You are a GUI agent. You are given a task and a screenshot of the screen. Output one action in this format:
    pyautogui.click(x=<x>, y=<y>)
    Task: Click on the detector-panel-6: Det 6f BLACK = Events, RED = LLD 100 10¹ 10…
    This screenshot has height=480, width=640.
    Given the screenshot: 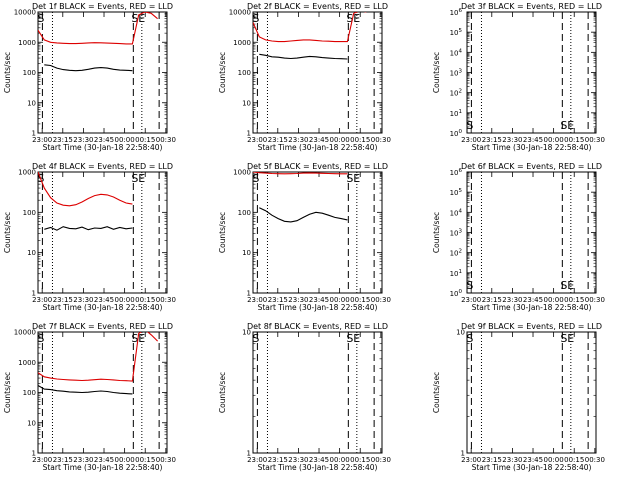 What is the action you would take?
    pyautogui.click(x=518, y=237)
    